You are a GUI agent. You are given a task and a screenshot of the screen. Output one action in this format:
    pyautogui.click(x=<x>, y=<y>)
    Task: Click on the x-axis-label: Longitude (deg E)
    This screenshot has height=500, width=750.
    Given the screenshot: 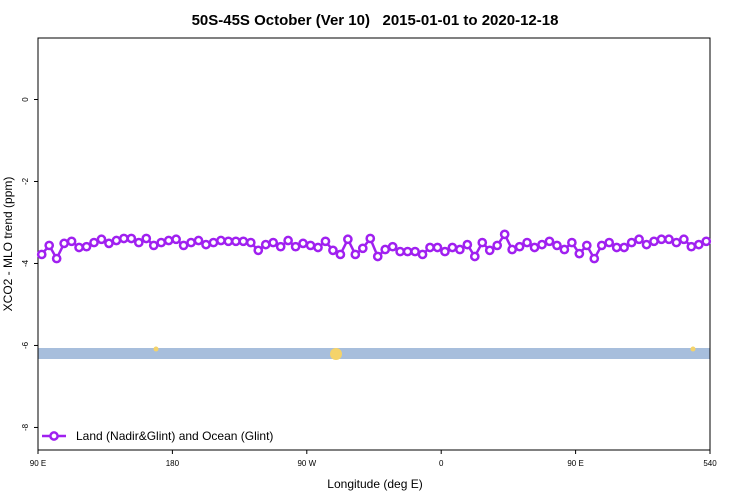 What is the action you would take?
    pyautogui.click(x=374, y=484)
    